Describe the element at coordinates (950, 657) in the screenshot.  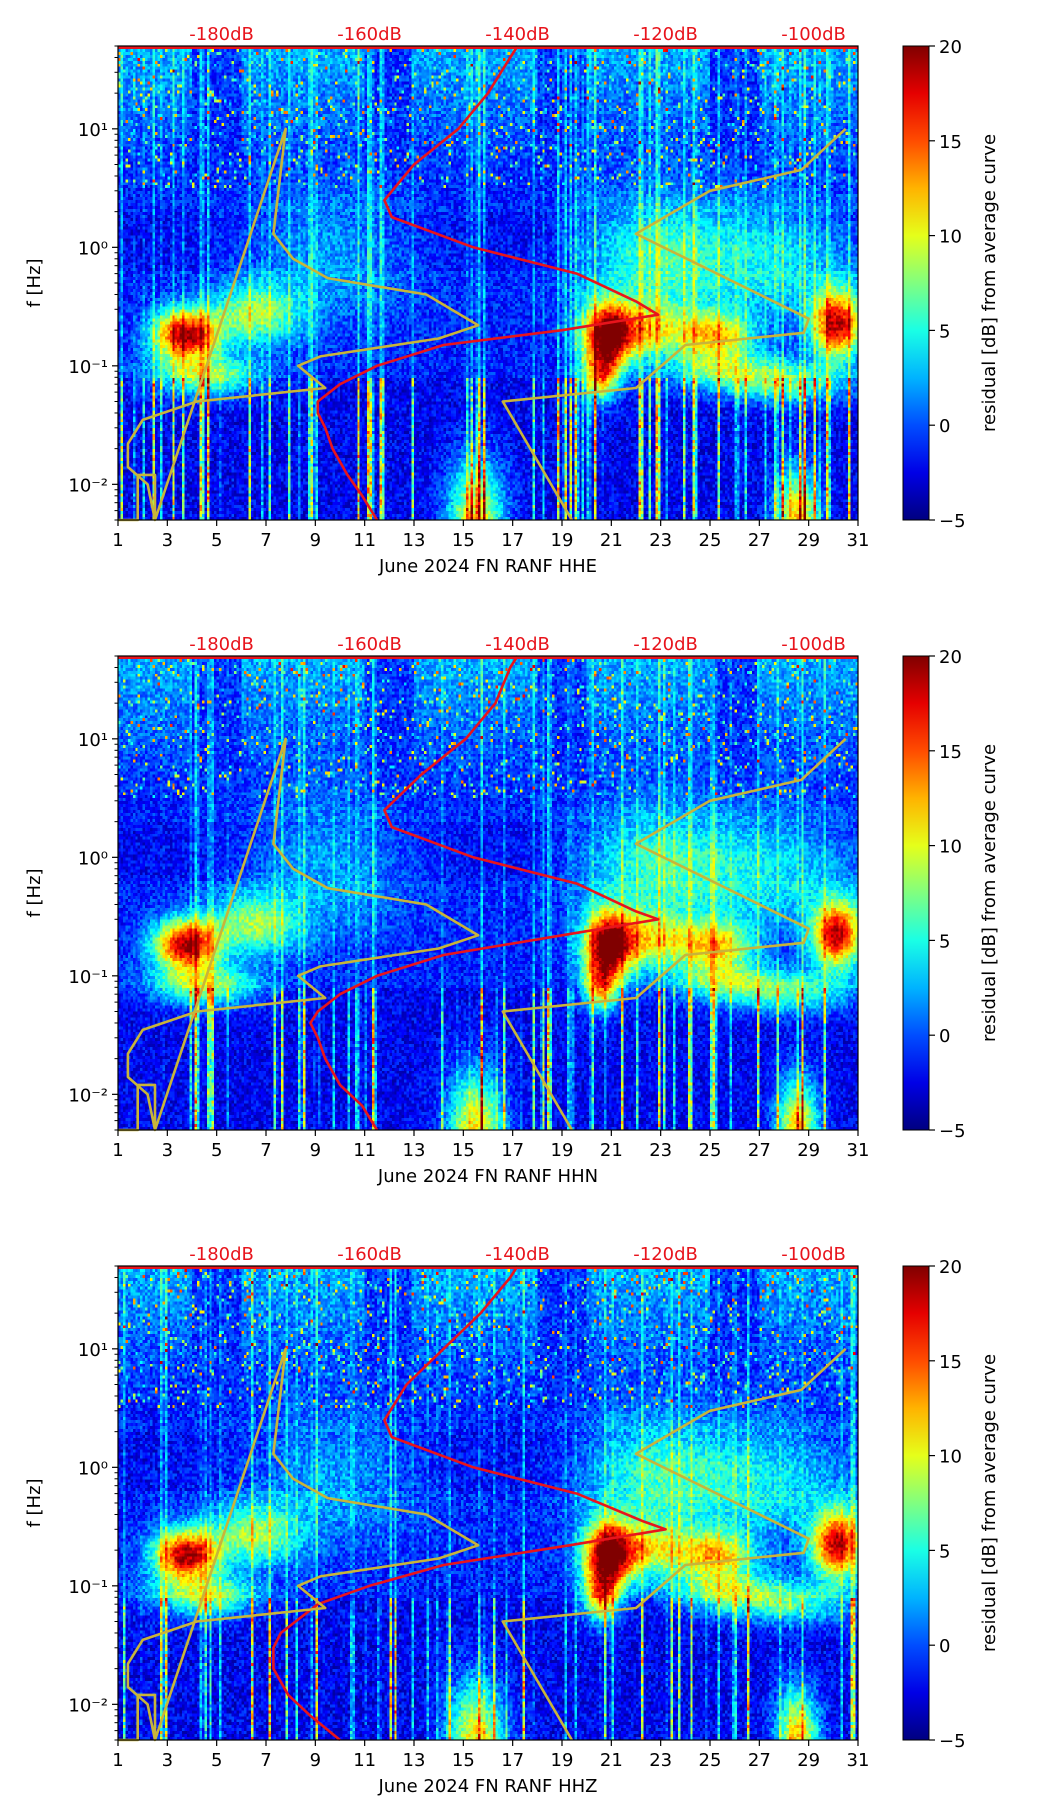
I see `colorbar-tick-label: 20` at that location.